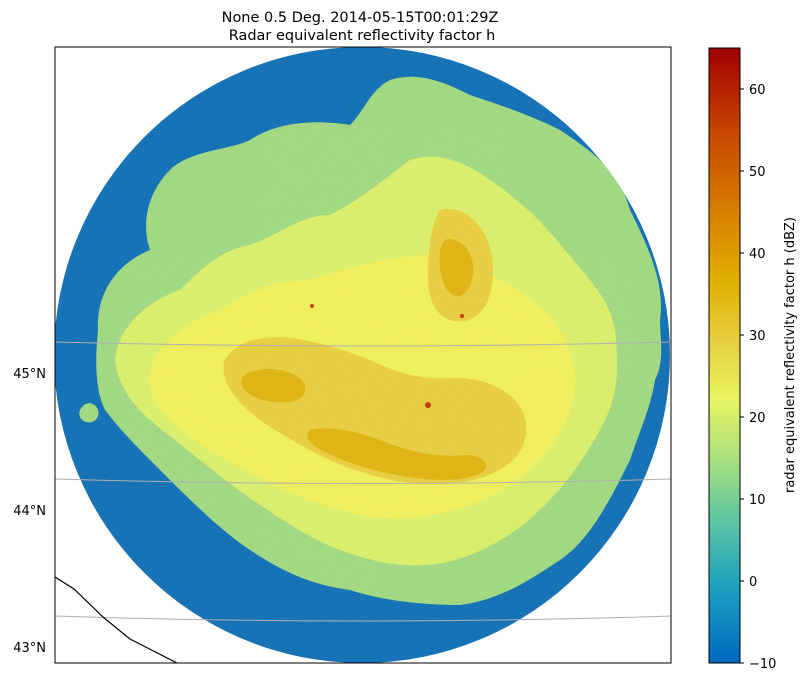 This screenshot has height=682, width=808. Describe the element at coordinates (757, 90) in the screenshot. I see `colorbar-tick-label: 60` at that location.